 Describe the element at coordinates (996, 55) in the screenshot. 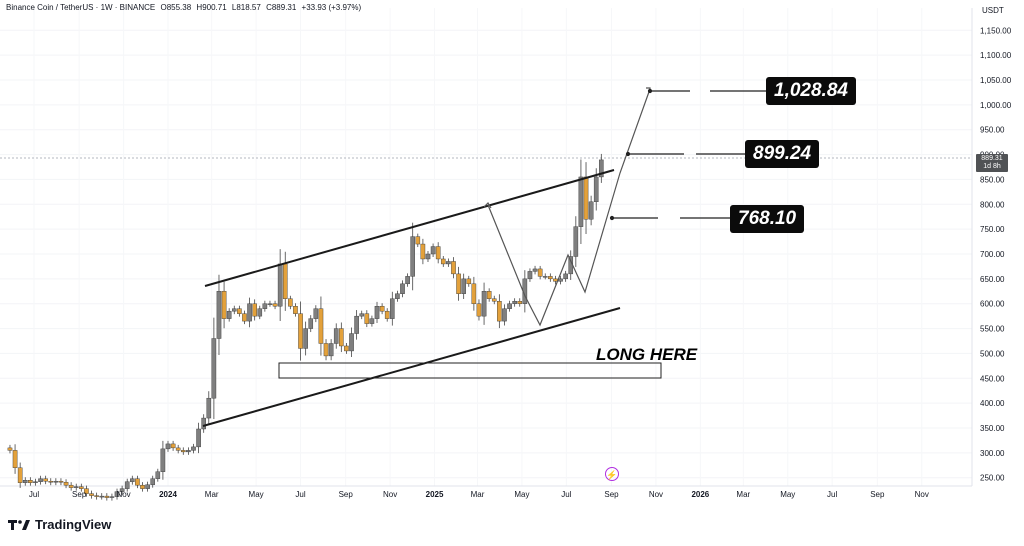

I see `y-tick-label: 1,100.00` at that location.